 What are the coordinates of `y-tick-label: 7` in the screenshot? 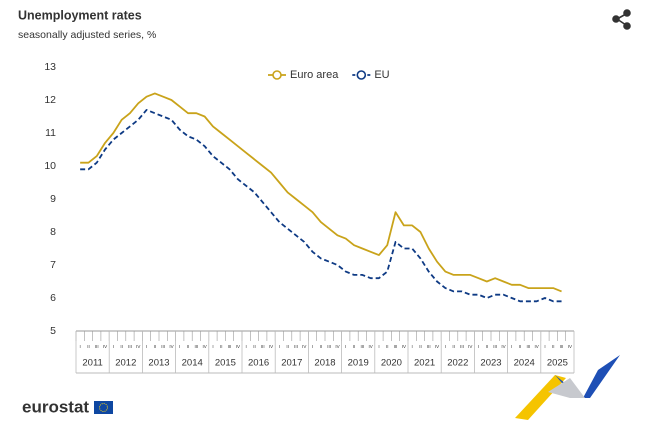 It's located at (53, 265).